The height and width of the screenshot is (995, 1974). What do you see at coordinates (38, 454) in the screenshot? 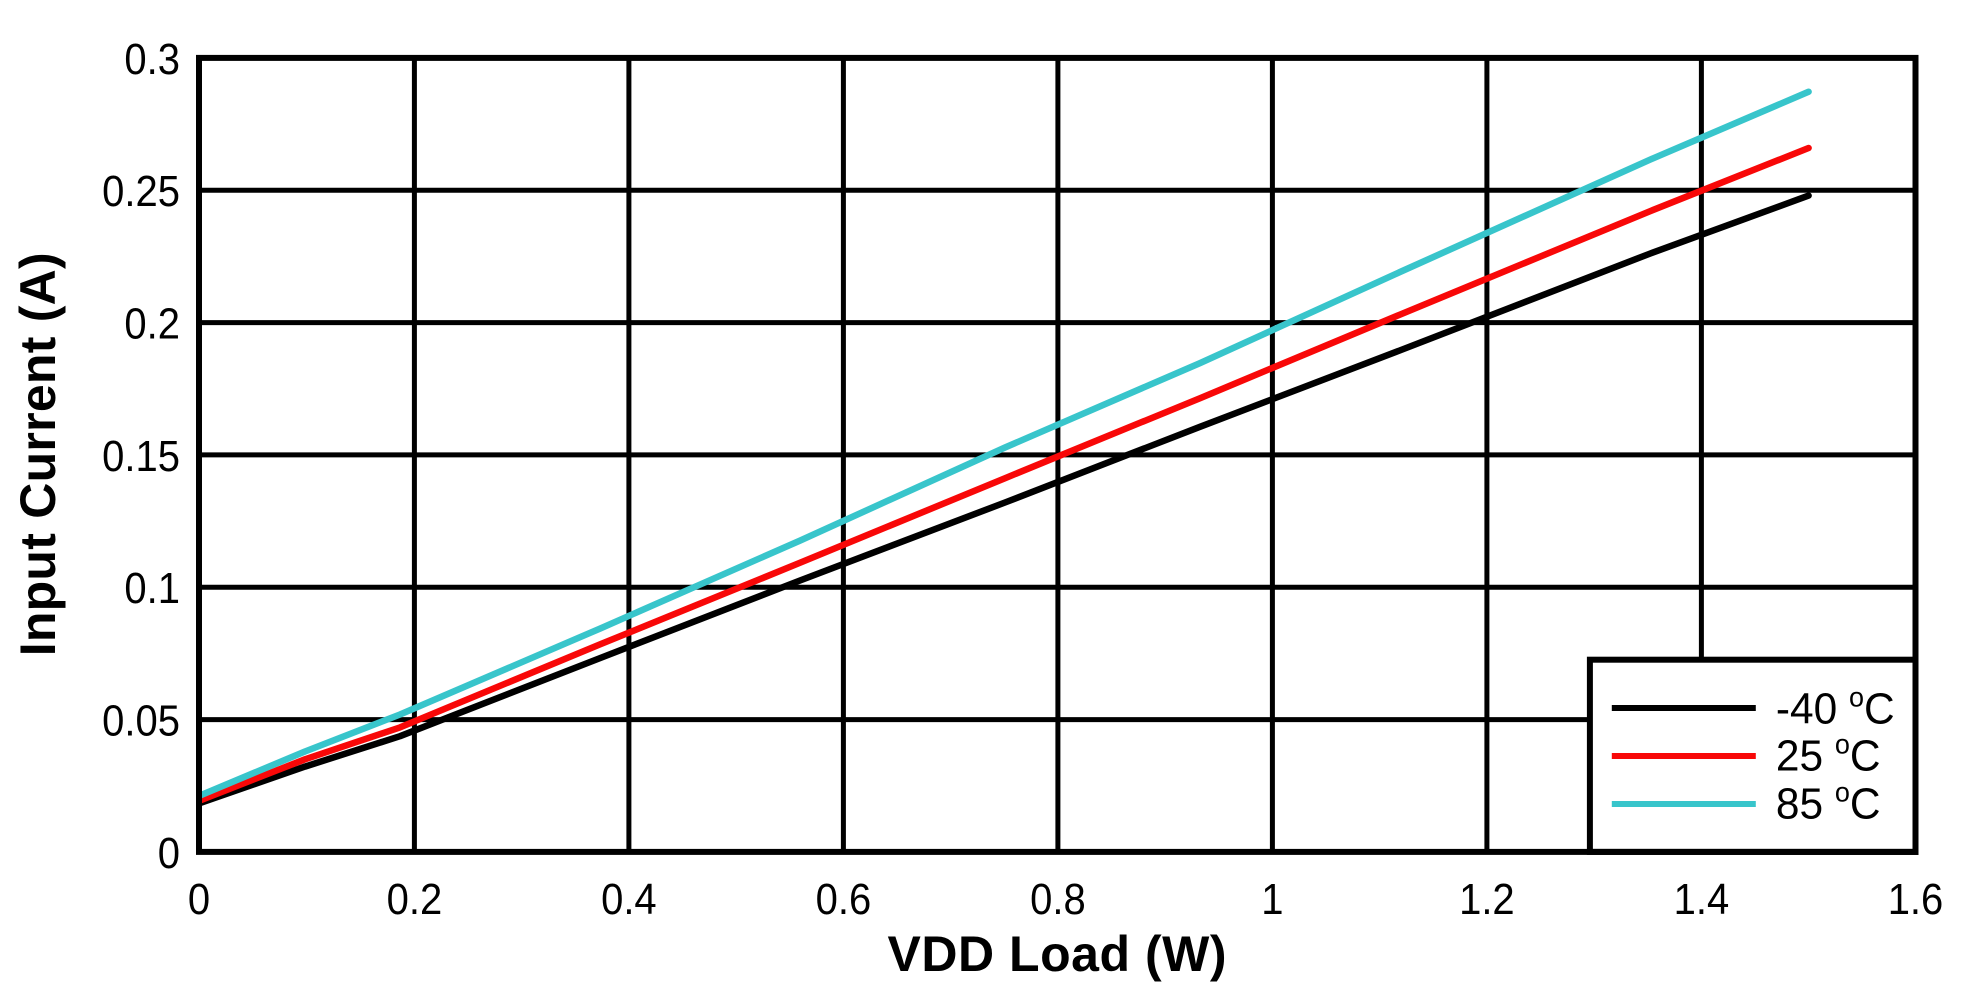
I see `svg-text: Input Current (A)` at bounding box center [38, 454].